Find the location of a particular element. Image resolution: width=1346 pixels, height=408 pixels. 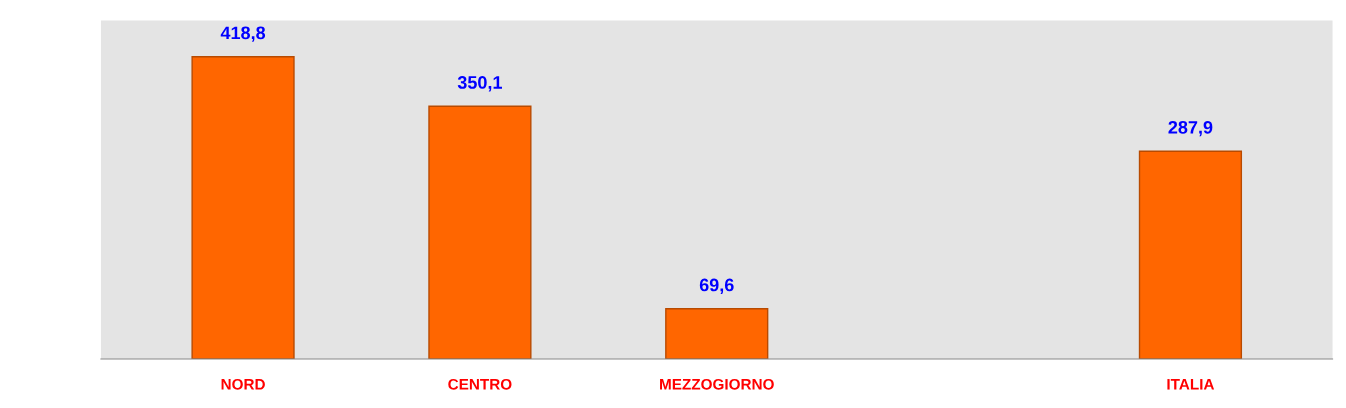

data-label: 418,8 is located at coordinates (243, 34).